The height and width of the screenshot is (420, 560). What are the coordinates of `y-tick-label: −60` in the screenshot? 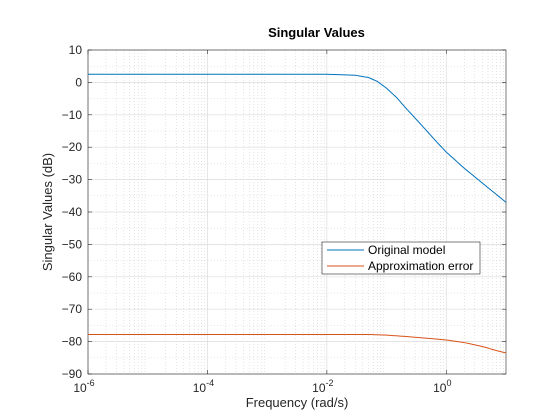 It's located at (72, 277).